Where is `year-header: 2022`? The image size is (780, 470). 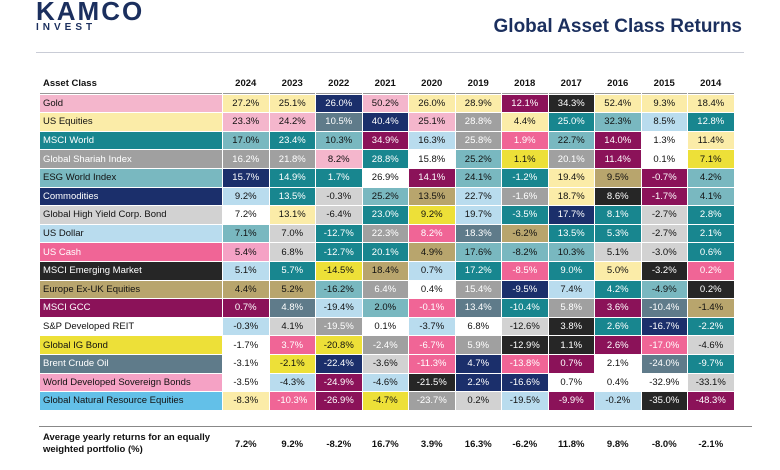 year-header: 2022 is located at coordinates (339, 84).